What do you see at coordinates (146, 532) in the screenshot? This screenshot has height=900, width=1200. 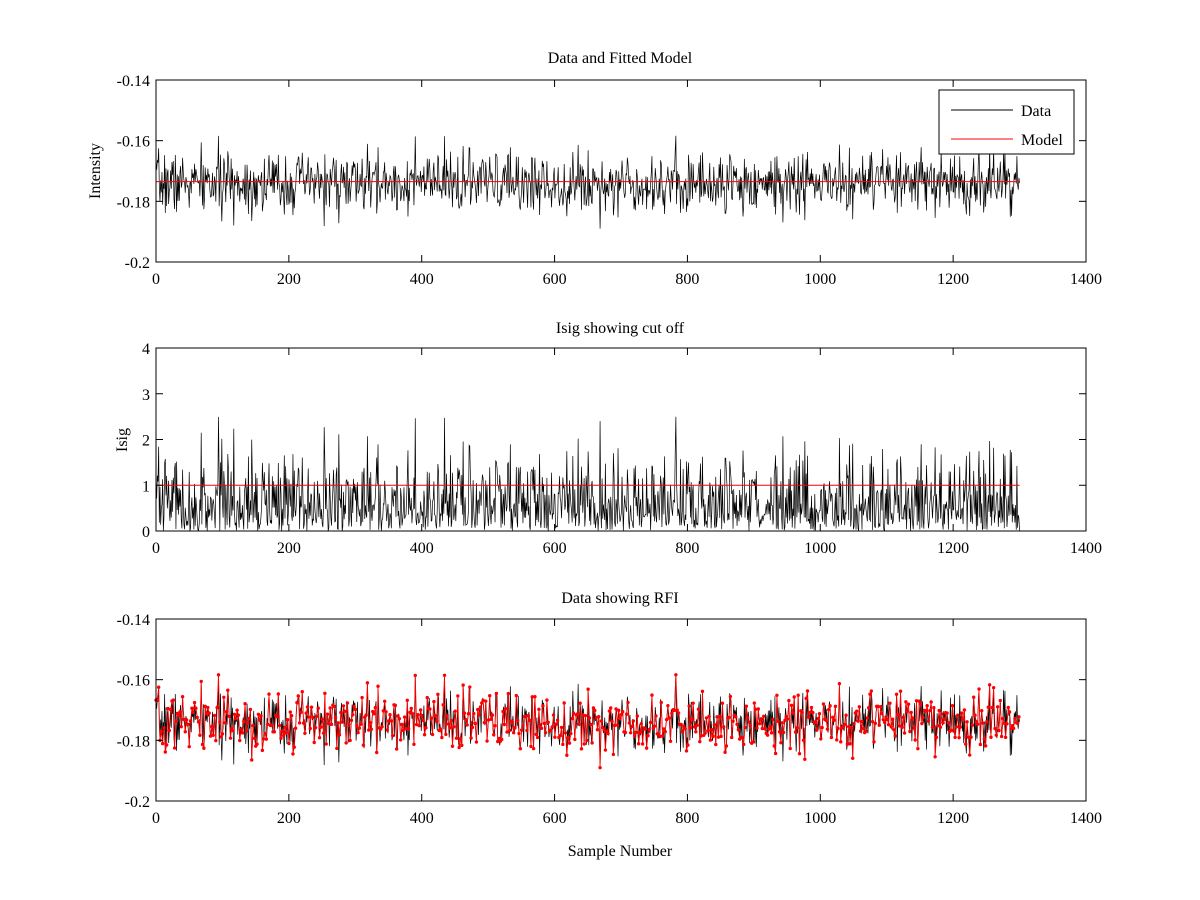 I see `y-tick-label: 0` at bounding box center [146, 532].